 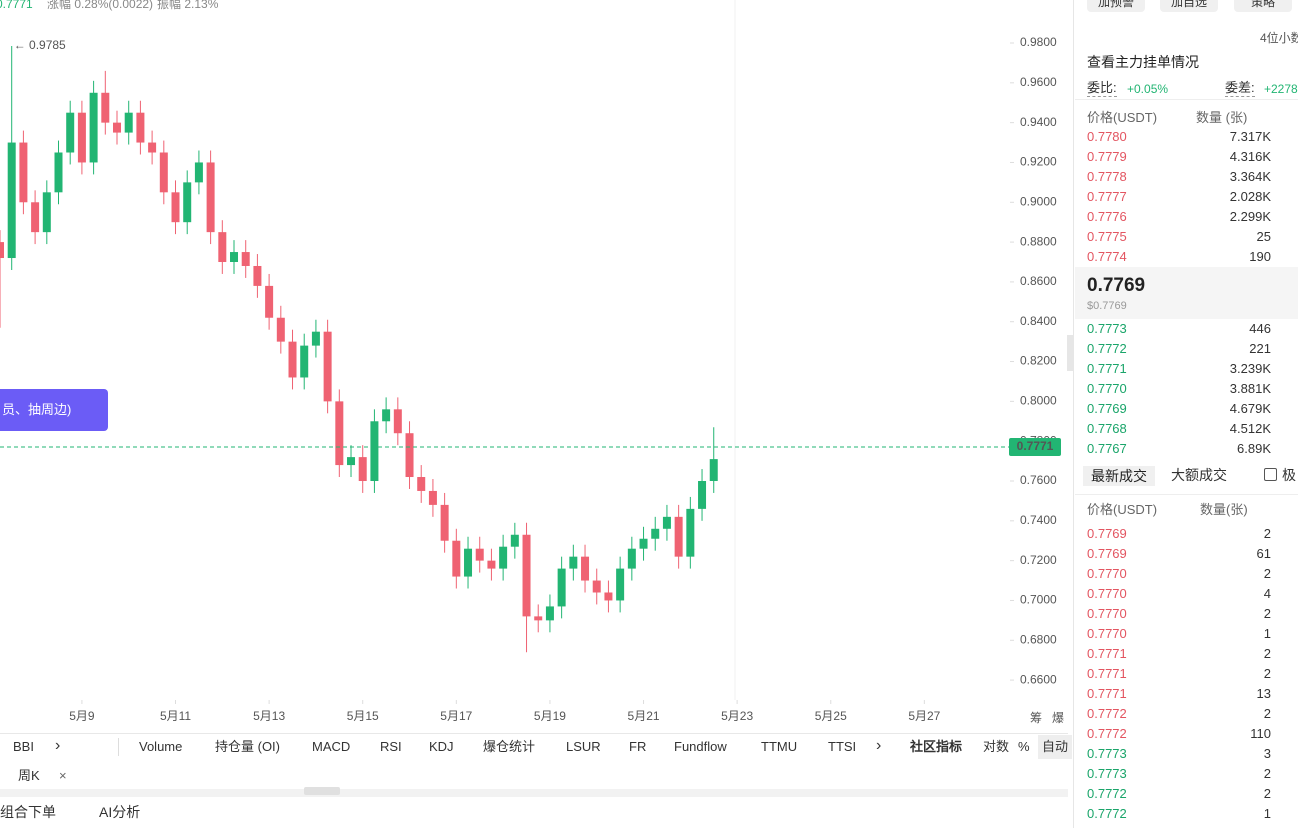 What do you see at coordinates (331, 746) in the screenshot?
I see `indicator-tab: MACD` at bounding box center [331, 746].